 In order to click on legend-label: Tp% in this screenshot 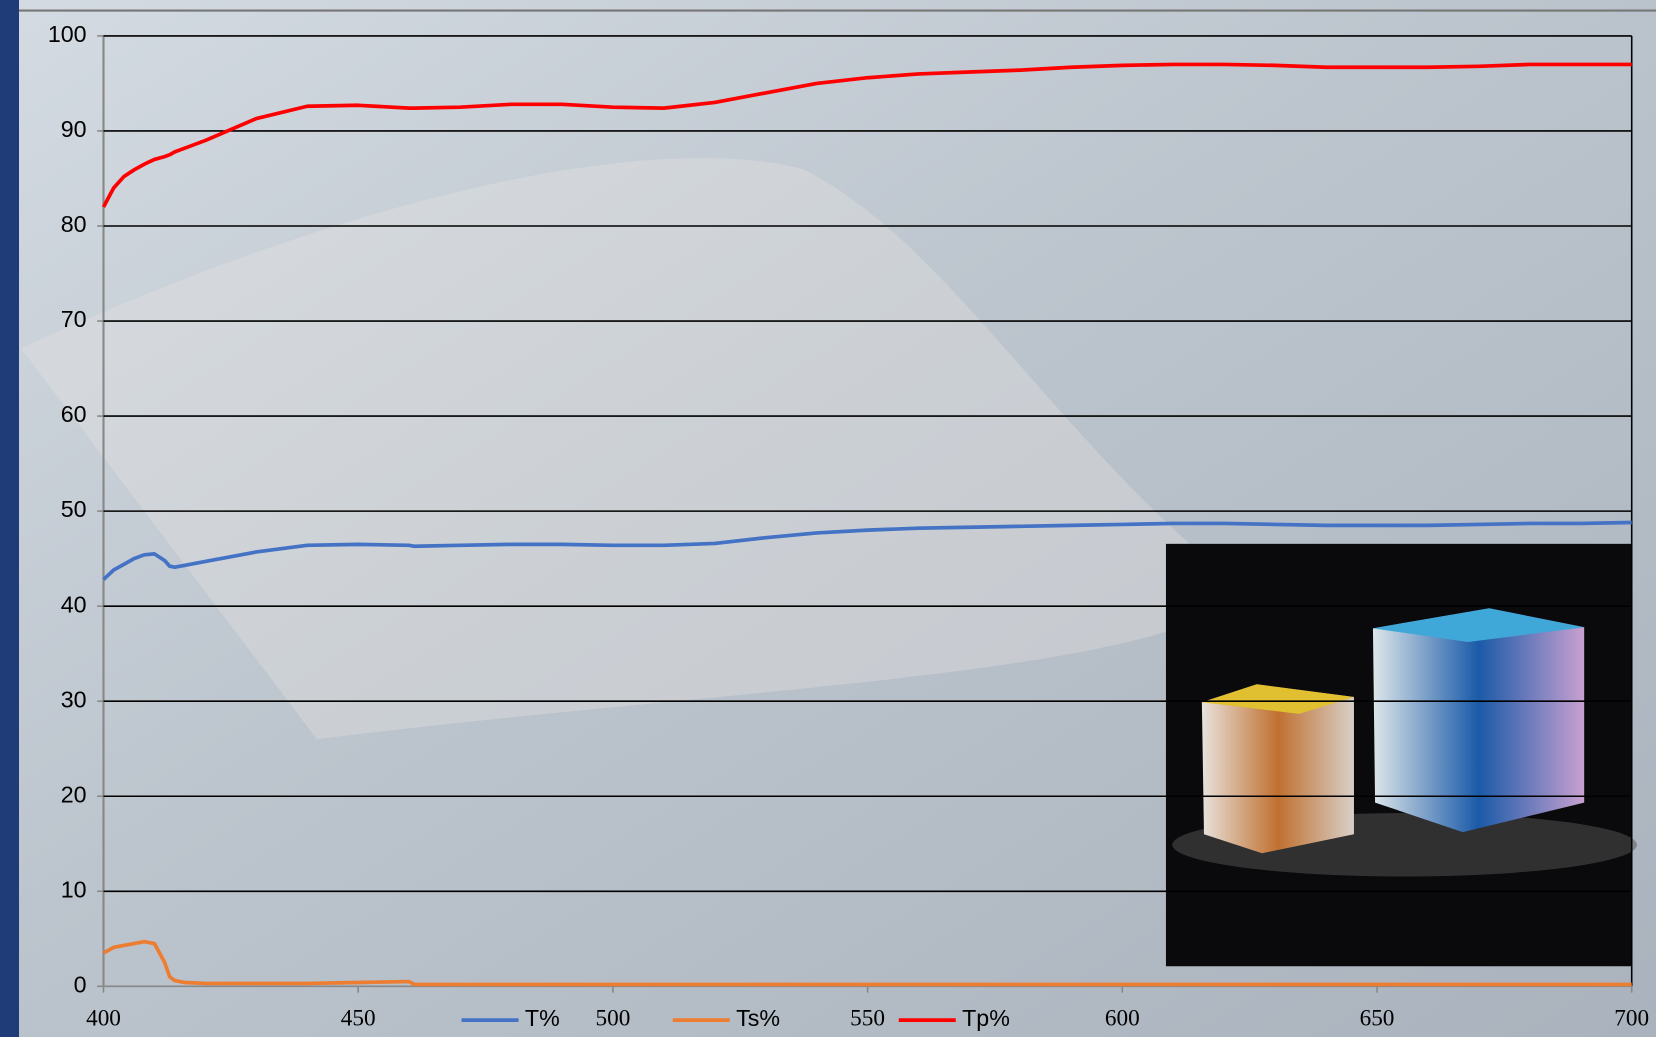, I will do `click(986, 1018)`.